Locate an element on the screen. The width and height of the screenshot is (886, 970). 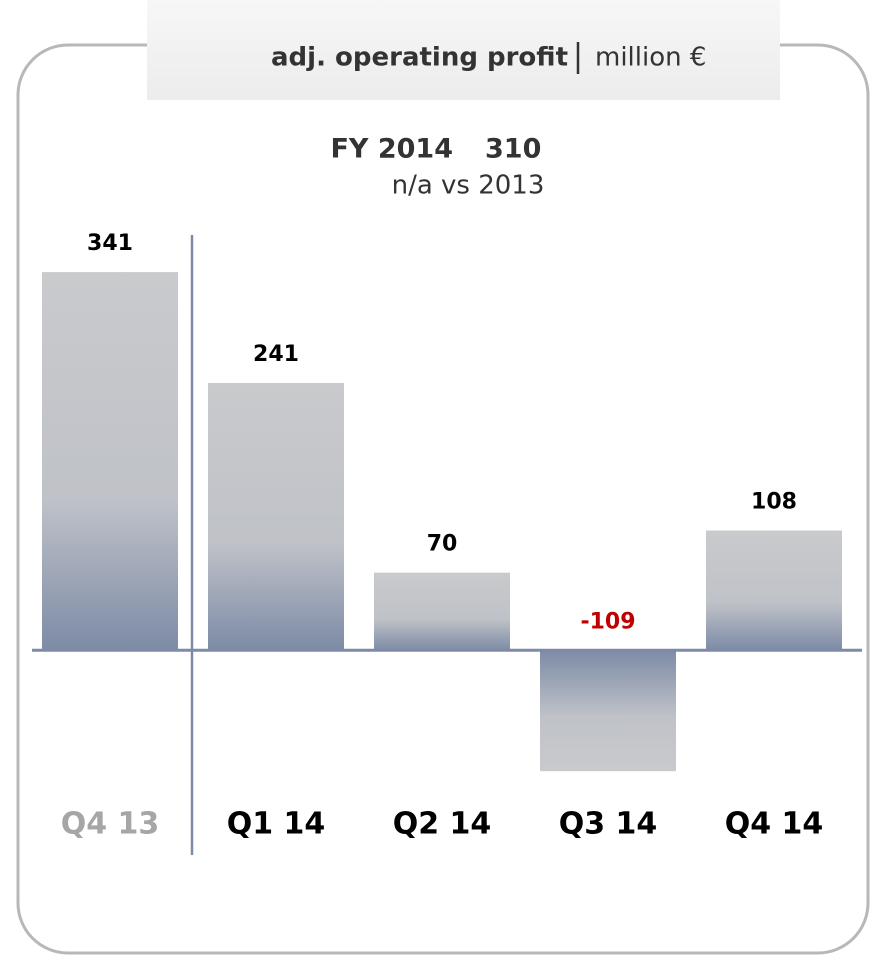
x-tick-label: Q3 14 is located at coordinates (608, 824).